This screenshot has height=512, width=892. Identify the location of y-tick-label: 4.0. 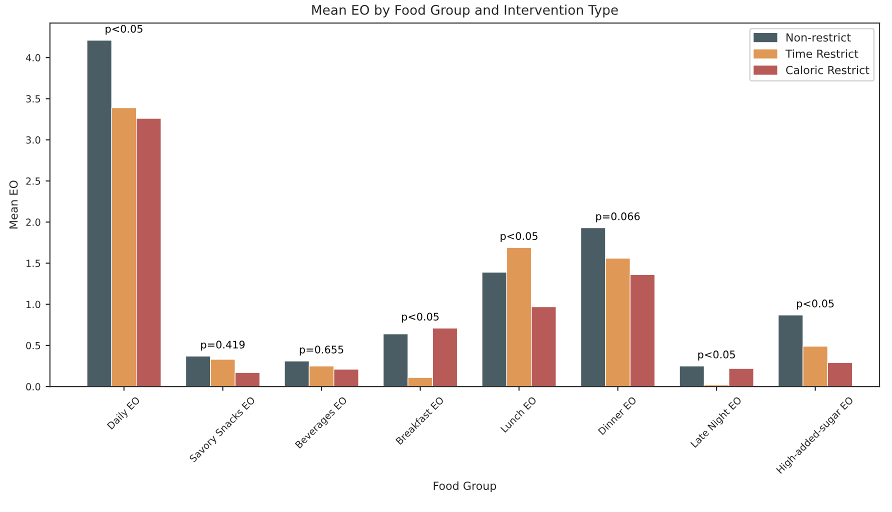
(33, 58).